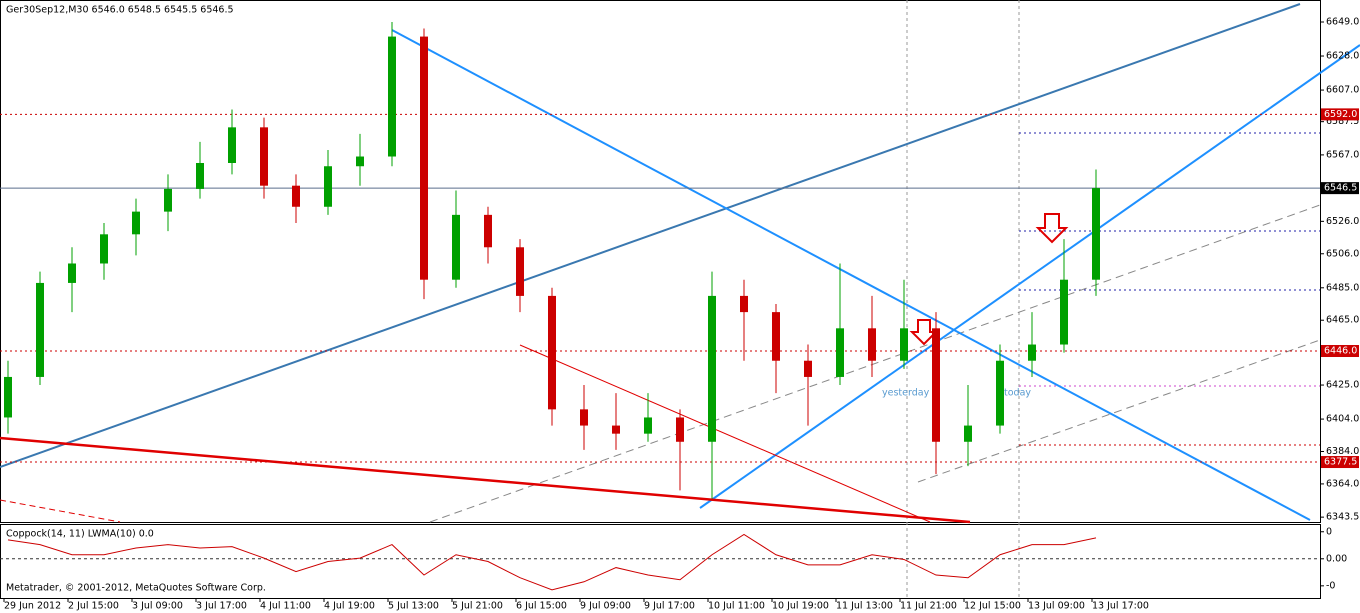 The height and width of the screenshot is (613, 1360). I want to click on x-tick-label: 3 Jul 17:00, so click(221, 606).